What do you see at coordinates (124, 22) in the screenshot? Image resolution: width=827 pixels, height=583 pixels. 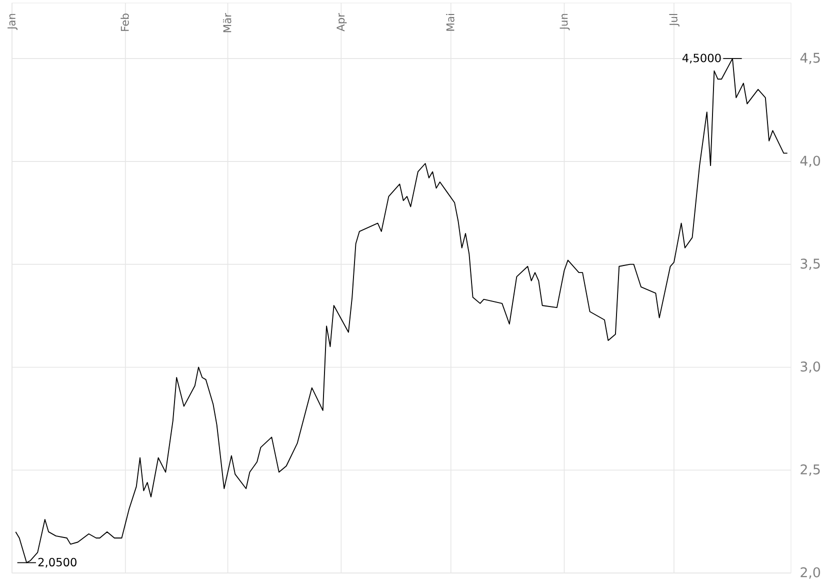 I see `x-tick-label: Feb` at bounding box center [124, 22].